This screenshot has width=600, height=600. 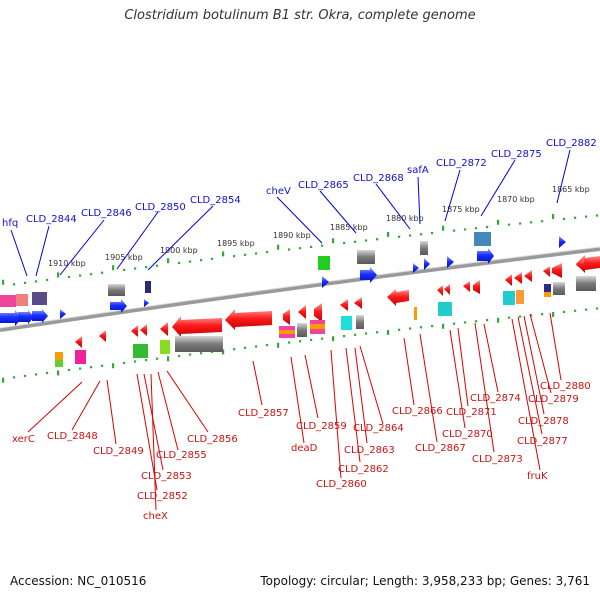 I want to click on gene-label-CLD_2855: CLD_2855, so click(x=181, y=455).